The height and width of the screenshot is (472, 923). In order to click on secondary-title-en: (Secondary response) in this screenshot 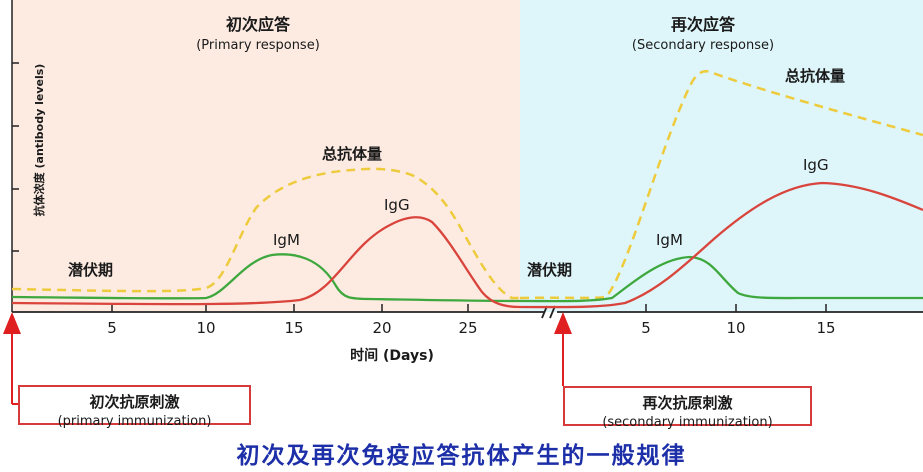, I will do `click(703, 45)`.